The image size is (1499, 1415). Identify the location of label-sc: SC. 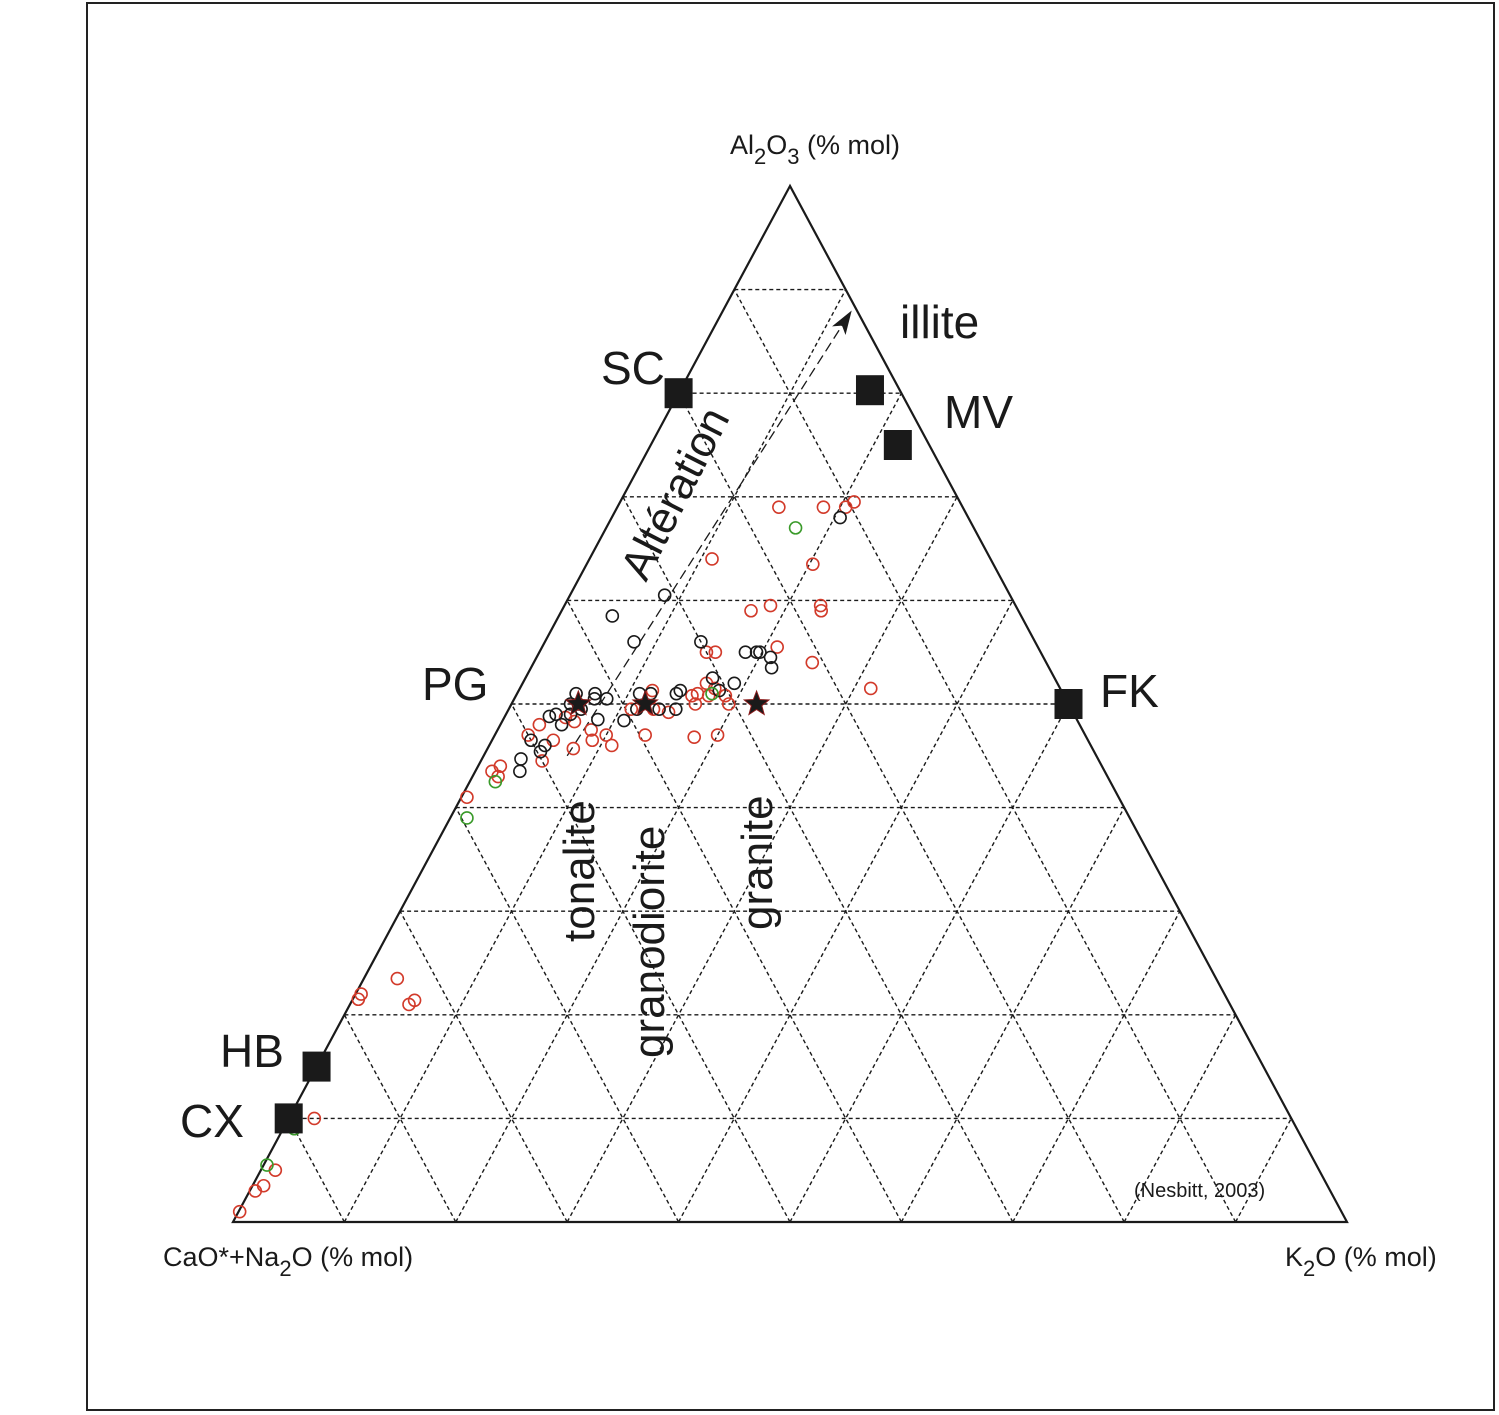
(633, 368).